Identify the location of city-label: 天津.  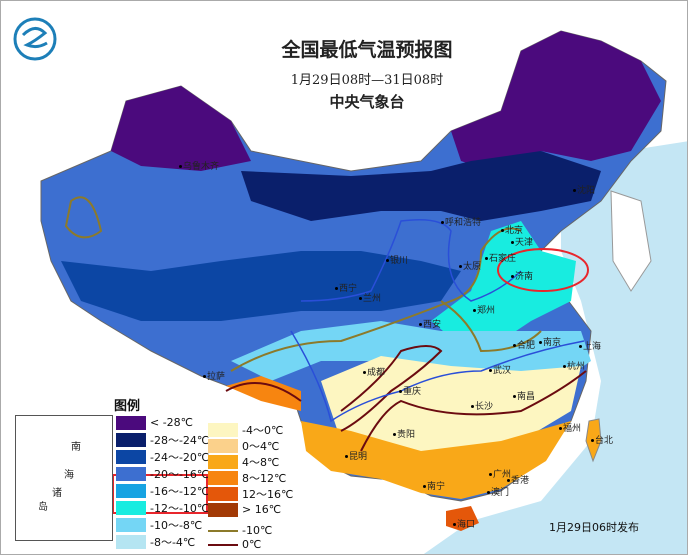
(522, 241).